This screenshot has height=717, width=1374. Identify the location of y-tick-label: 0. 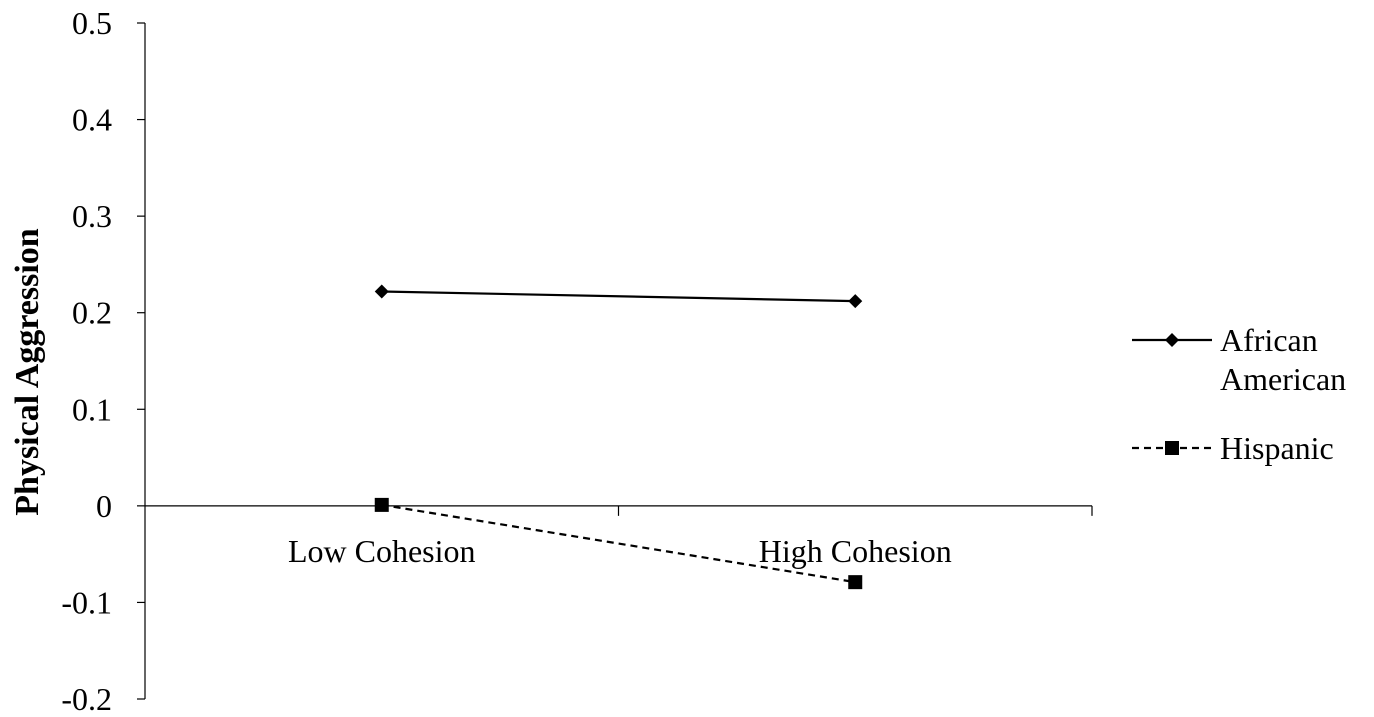
(104, 506).